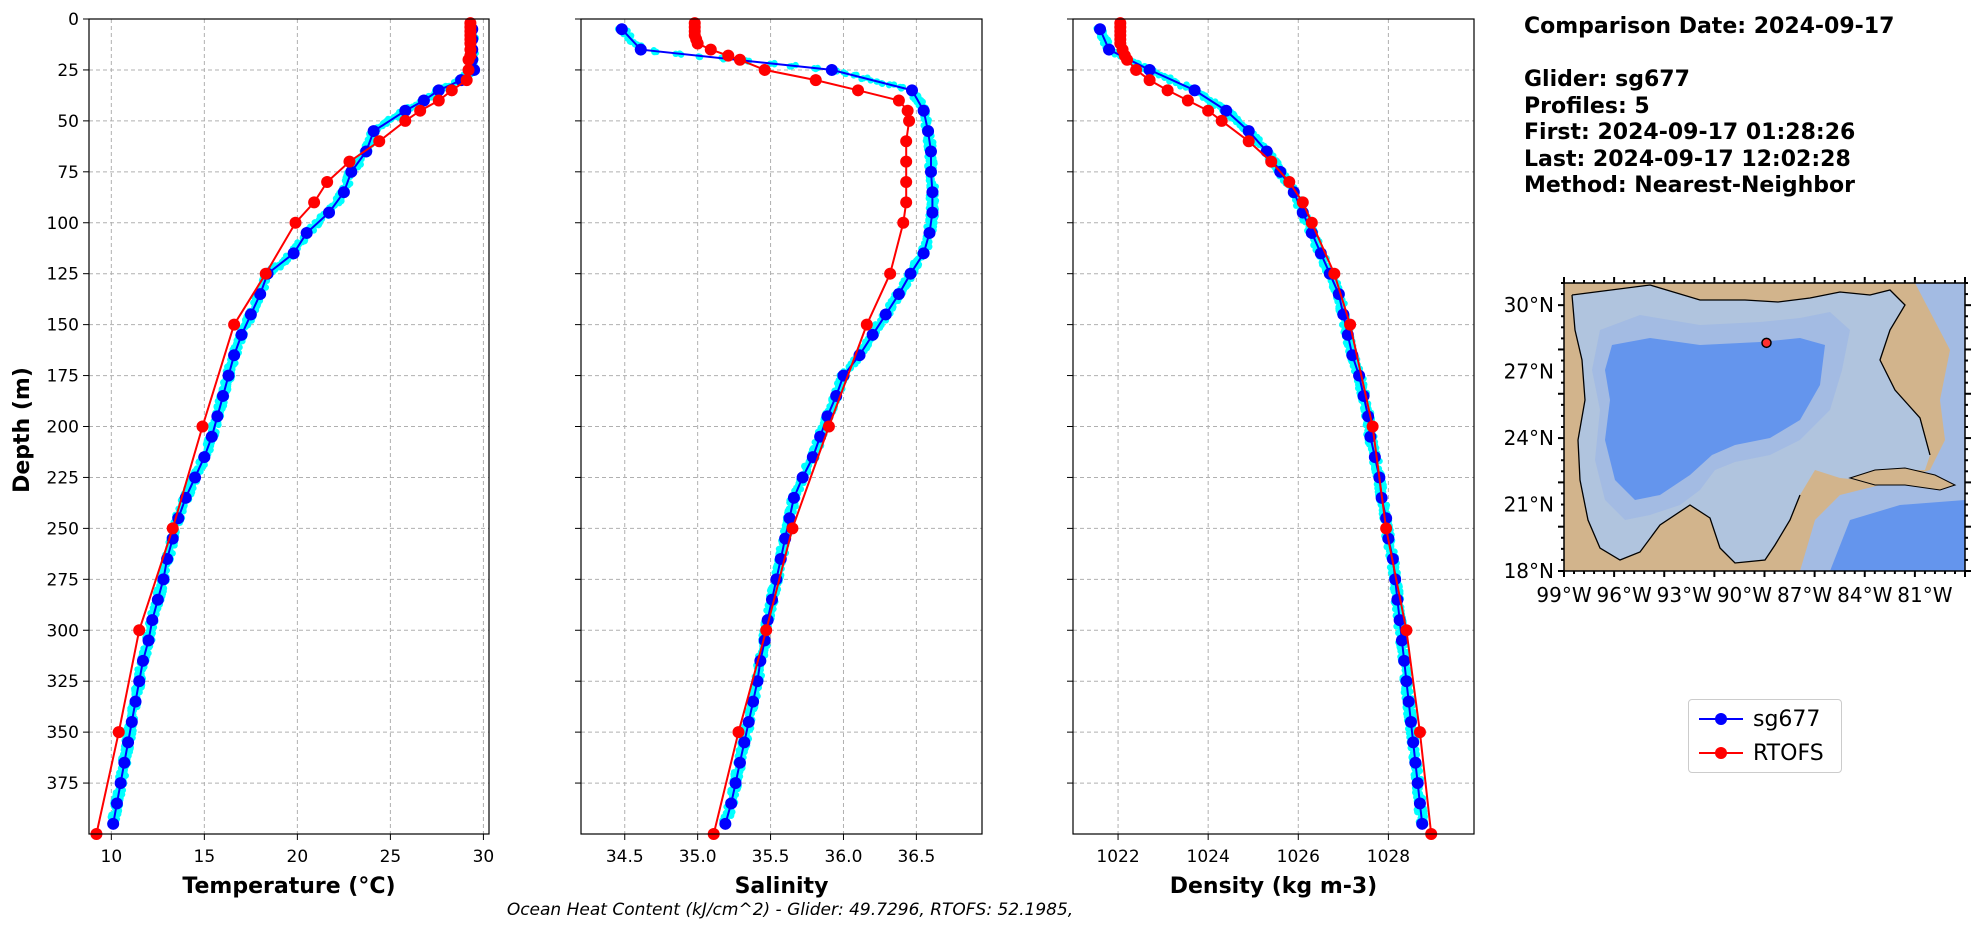 This screenshot has height=934, width=1978. Describe the element at coordinates (205, 857) in the screenshot. I see `temperature-xtick-label: 15` at that location.